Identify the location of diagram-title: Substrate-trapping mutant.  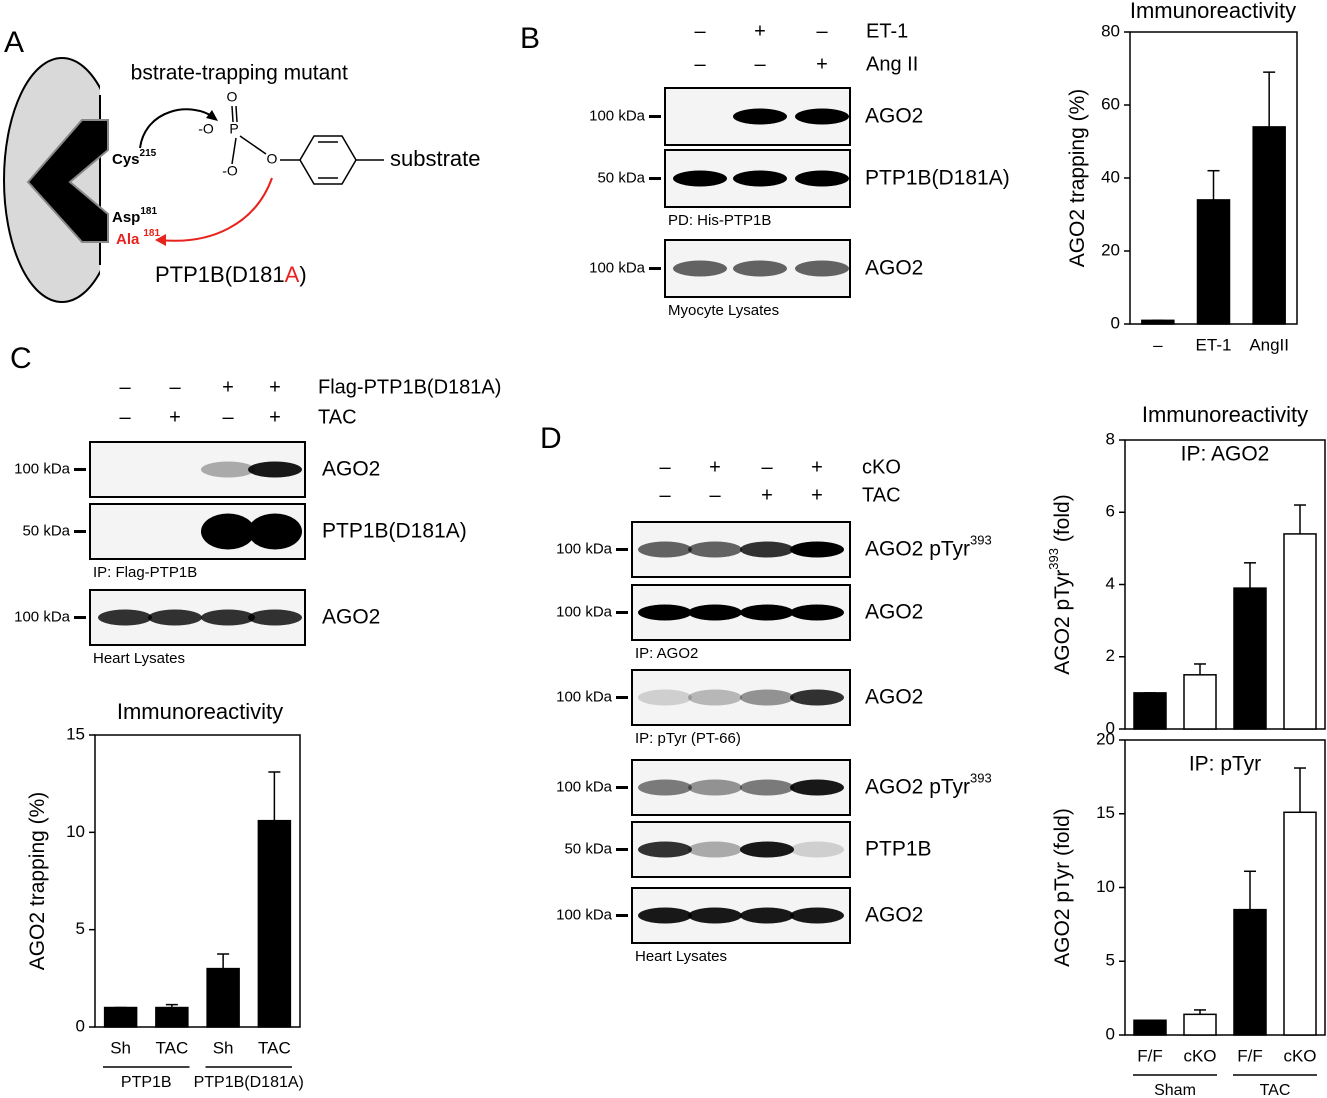
(226, 73).